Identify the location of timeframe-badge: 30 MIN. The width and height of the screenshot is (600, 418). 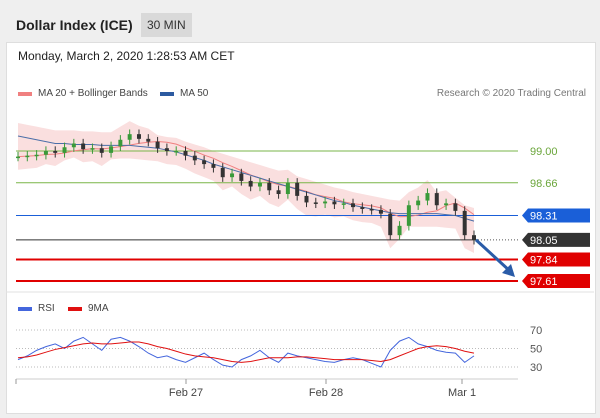
(166, 25).